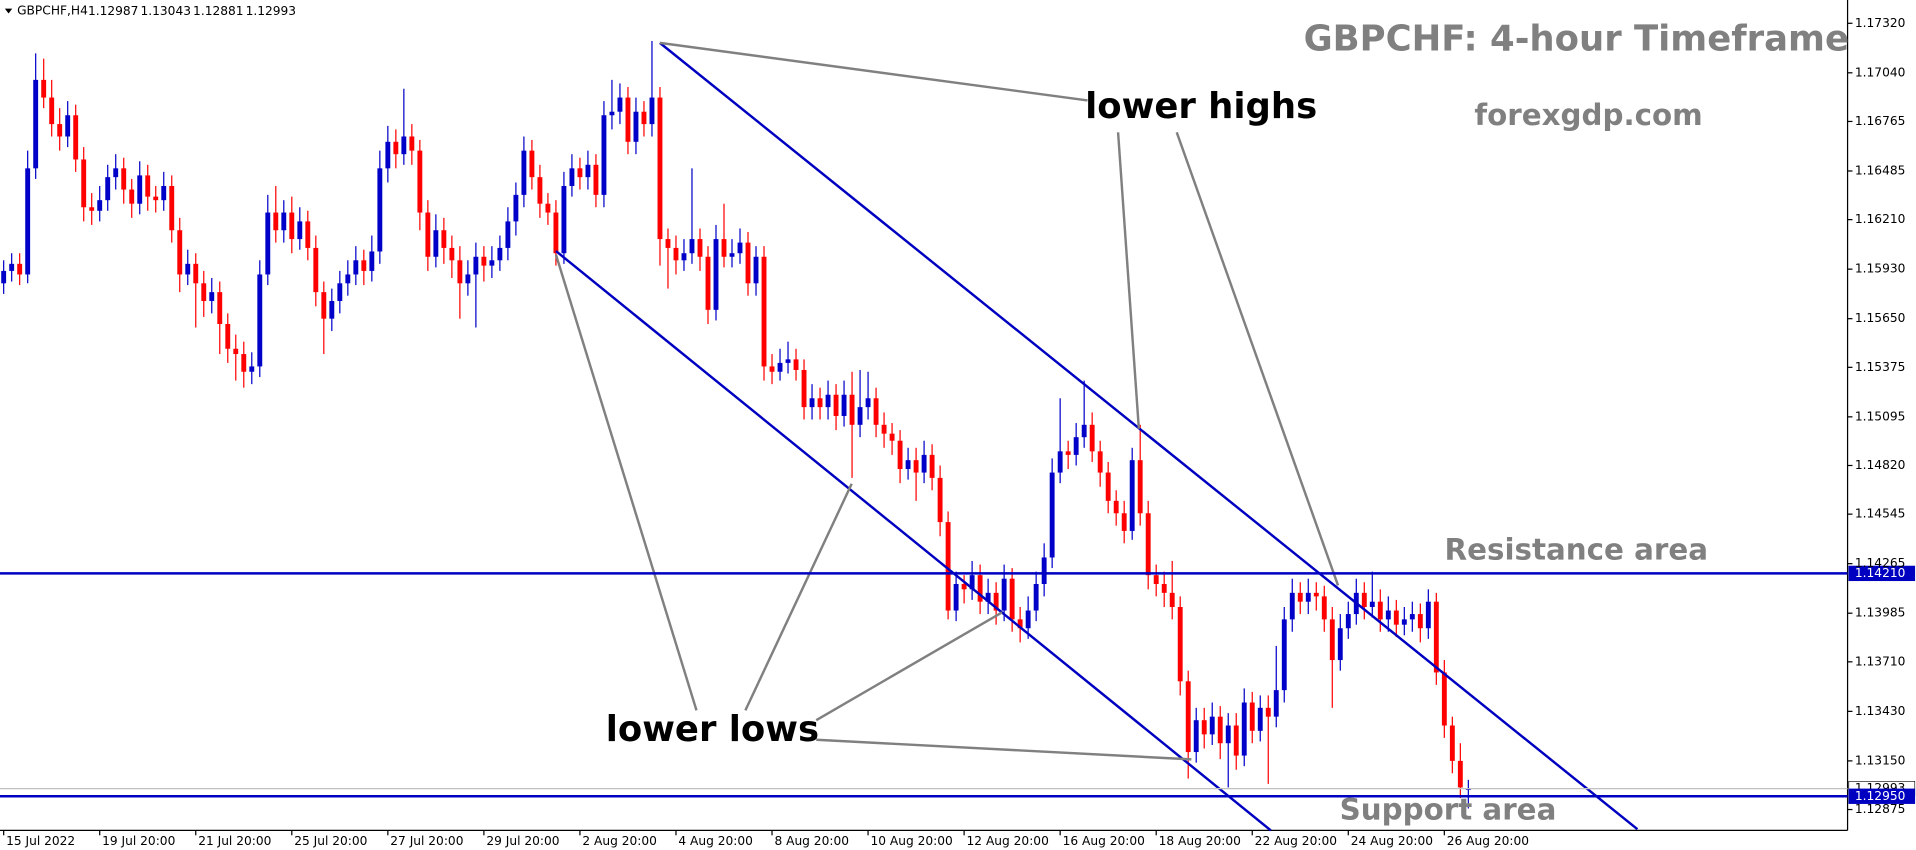  What do you see at coordinates (1880, 170) in the screenshot?
I see `y-tick-label: 1.16485` at bounding box center [1880, 170].